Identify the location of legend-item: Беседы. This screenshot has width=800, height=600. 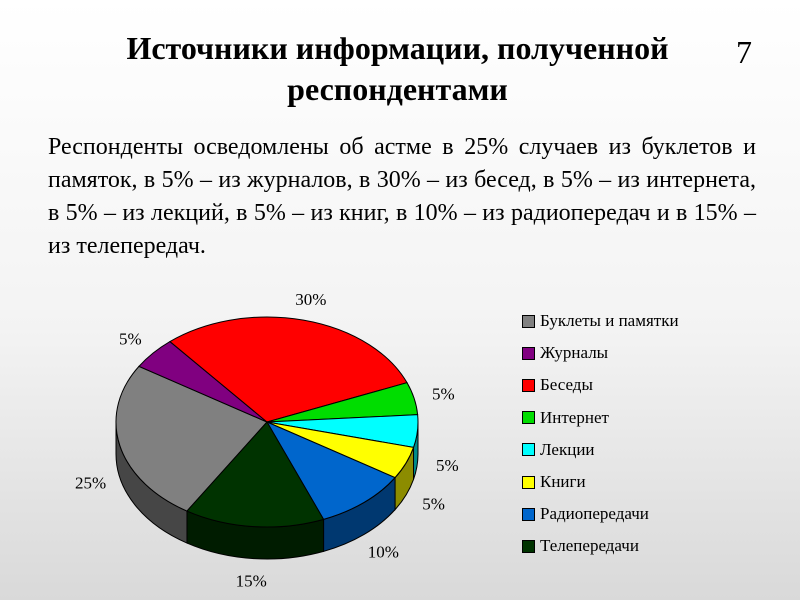
(652, 385).